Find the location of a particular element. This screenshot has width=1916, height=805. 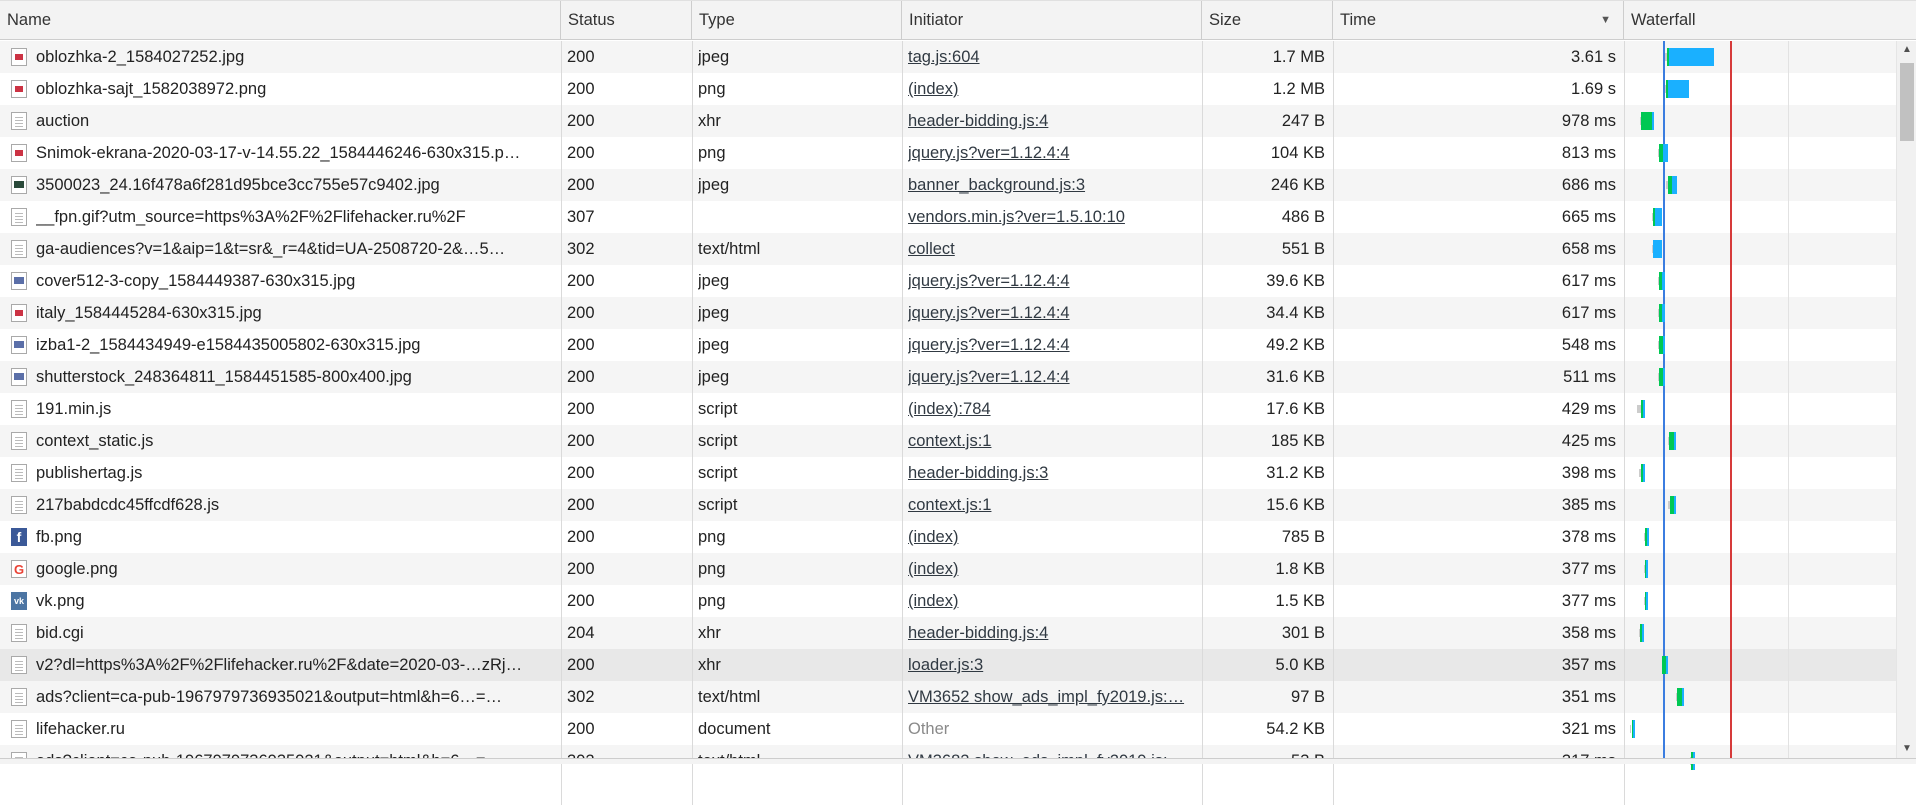

request-name: lifehacker.ru is located at coordinates (80, 729).